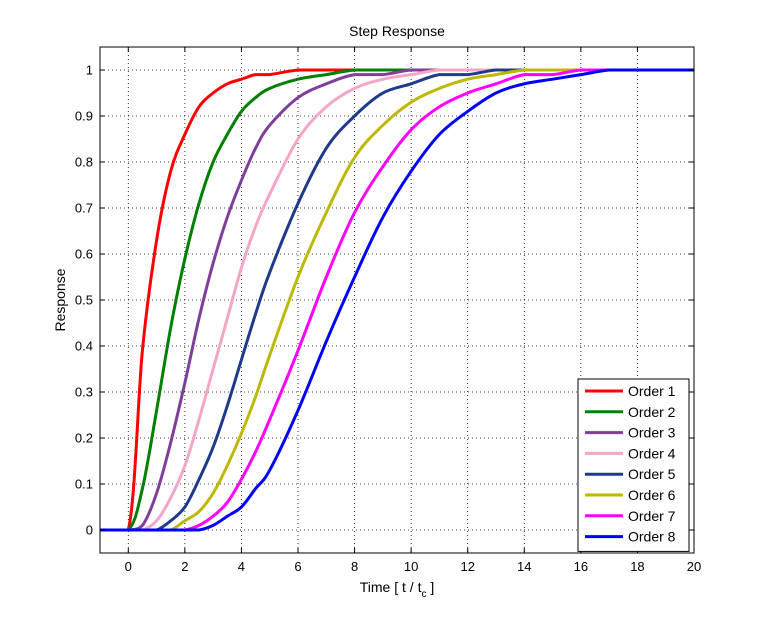  What do you see at coordinates (84, 162) in the screenshot?
I see `y-tick-label: 0.8` at bounding box center [84, 162].